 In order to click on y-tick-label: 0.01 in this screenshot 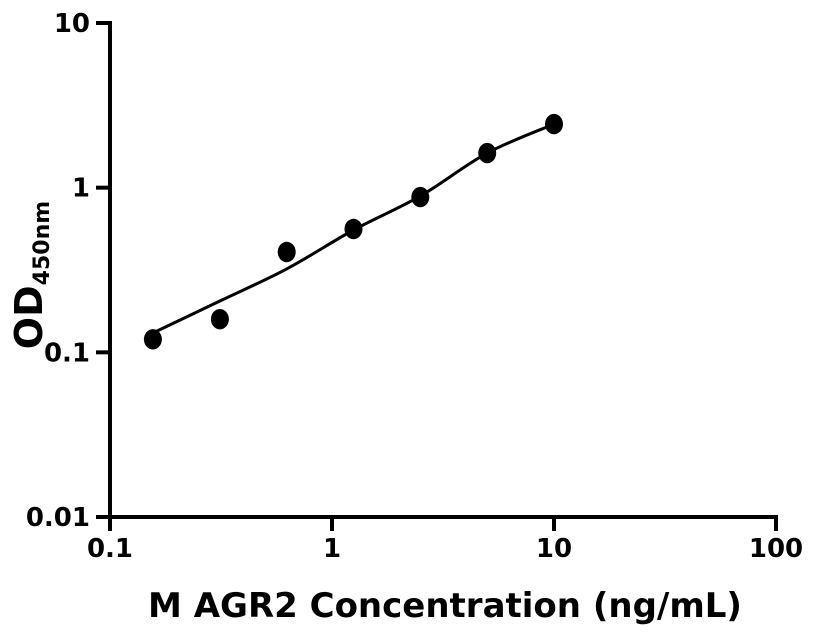, I will do `click(58, 518)`.